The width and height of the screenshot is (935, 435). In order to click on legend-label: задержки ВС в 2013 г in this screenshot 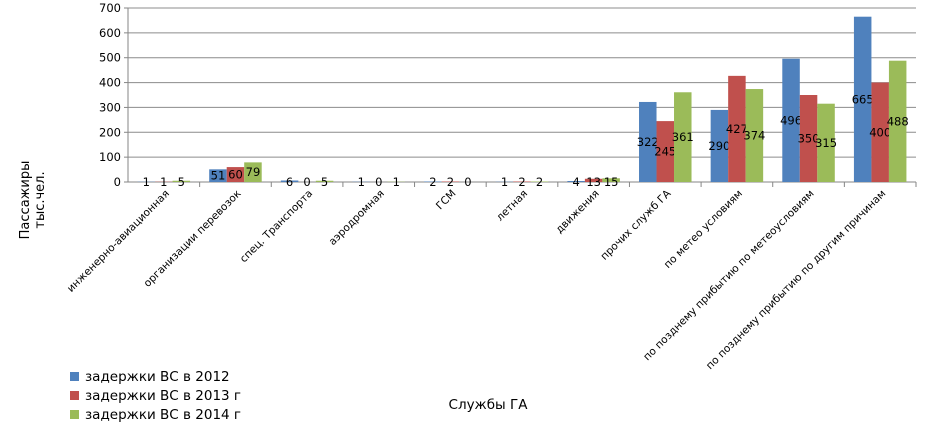, I will do `click(163, 395)`.